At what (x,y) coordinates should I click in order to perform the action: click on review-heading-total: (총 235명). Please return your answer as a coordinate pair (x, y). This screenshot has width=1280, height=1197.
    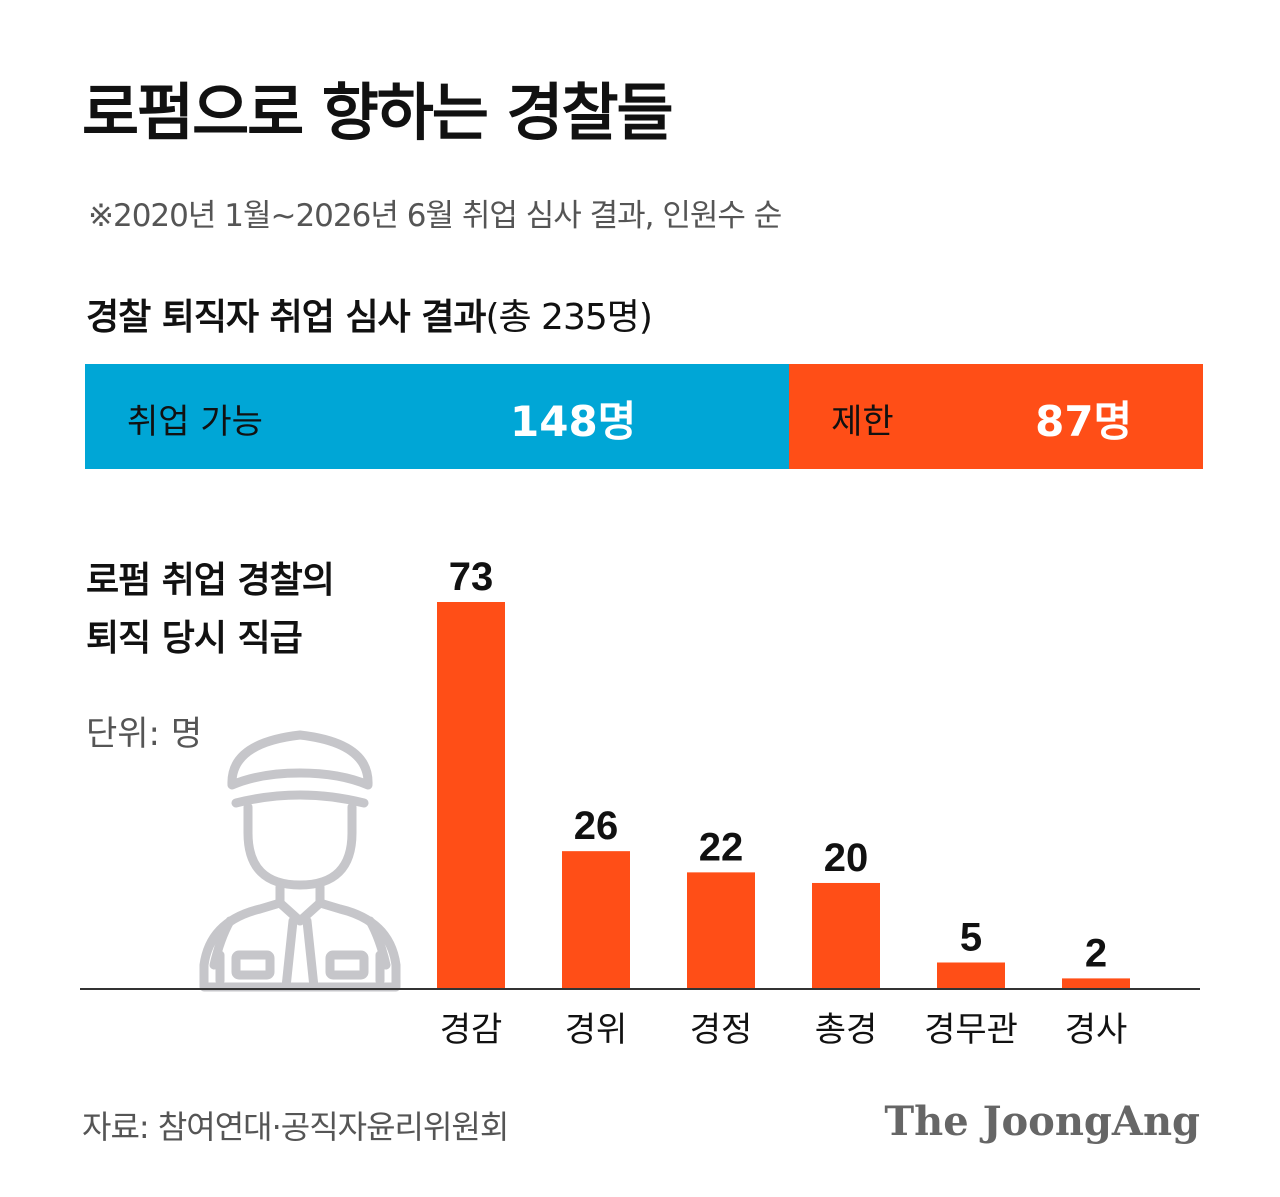
    Looking at the image, I should click on (568, 317).